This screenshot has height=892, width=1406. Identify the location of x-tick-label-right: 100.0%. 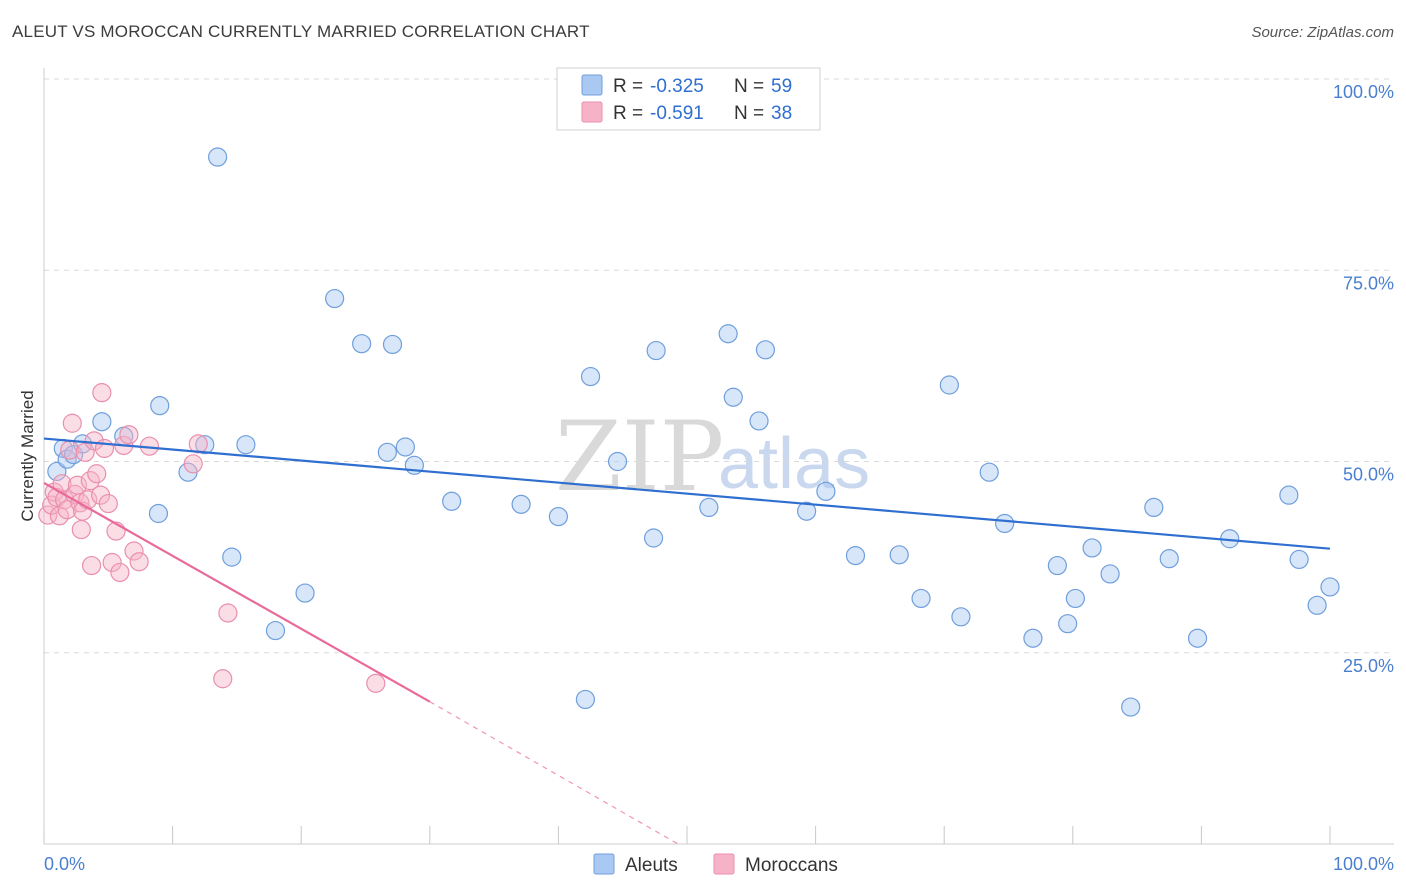
(1363, 864).